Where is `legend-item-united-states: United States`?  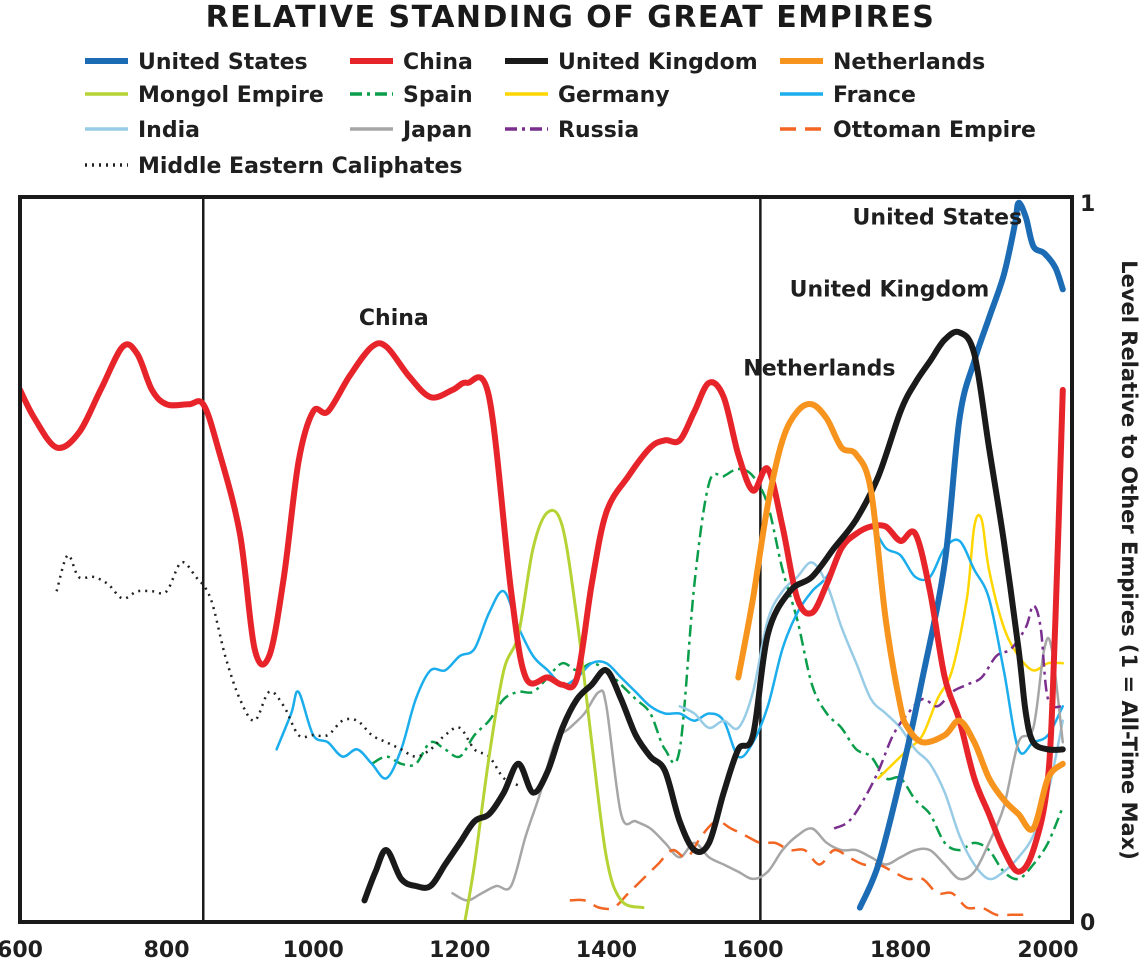
legend-item-united-states: United States is located at coordinates (196, 62).